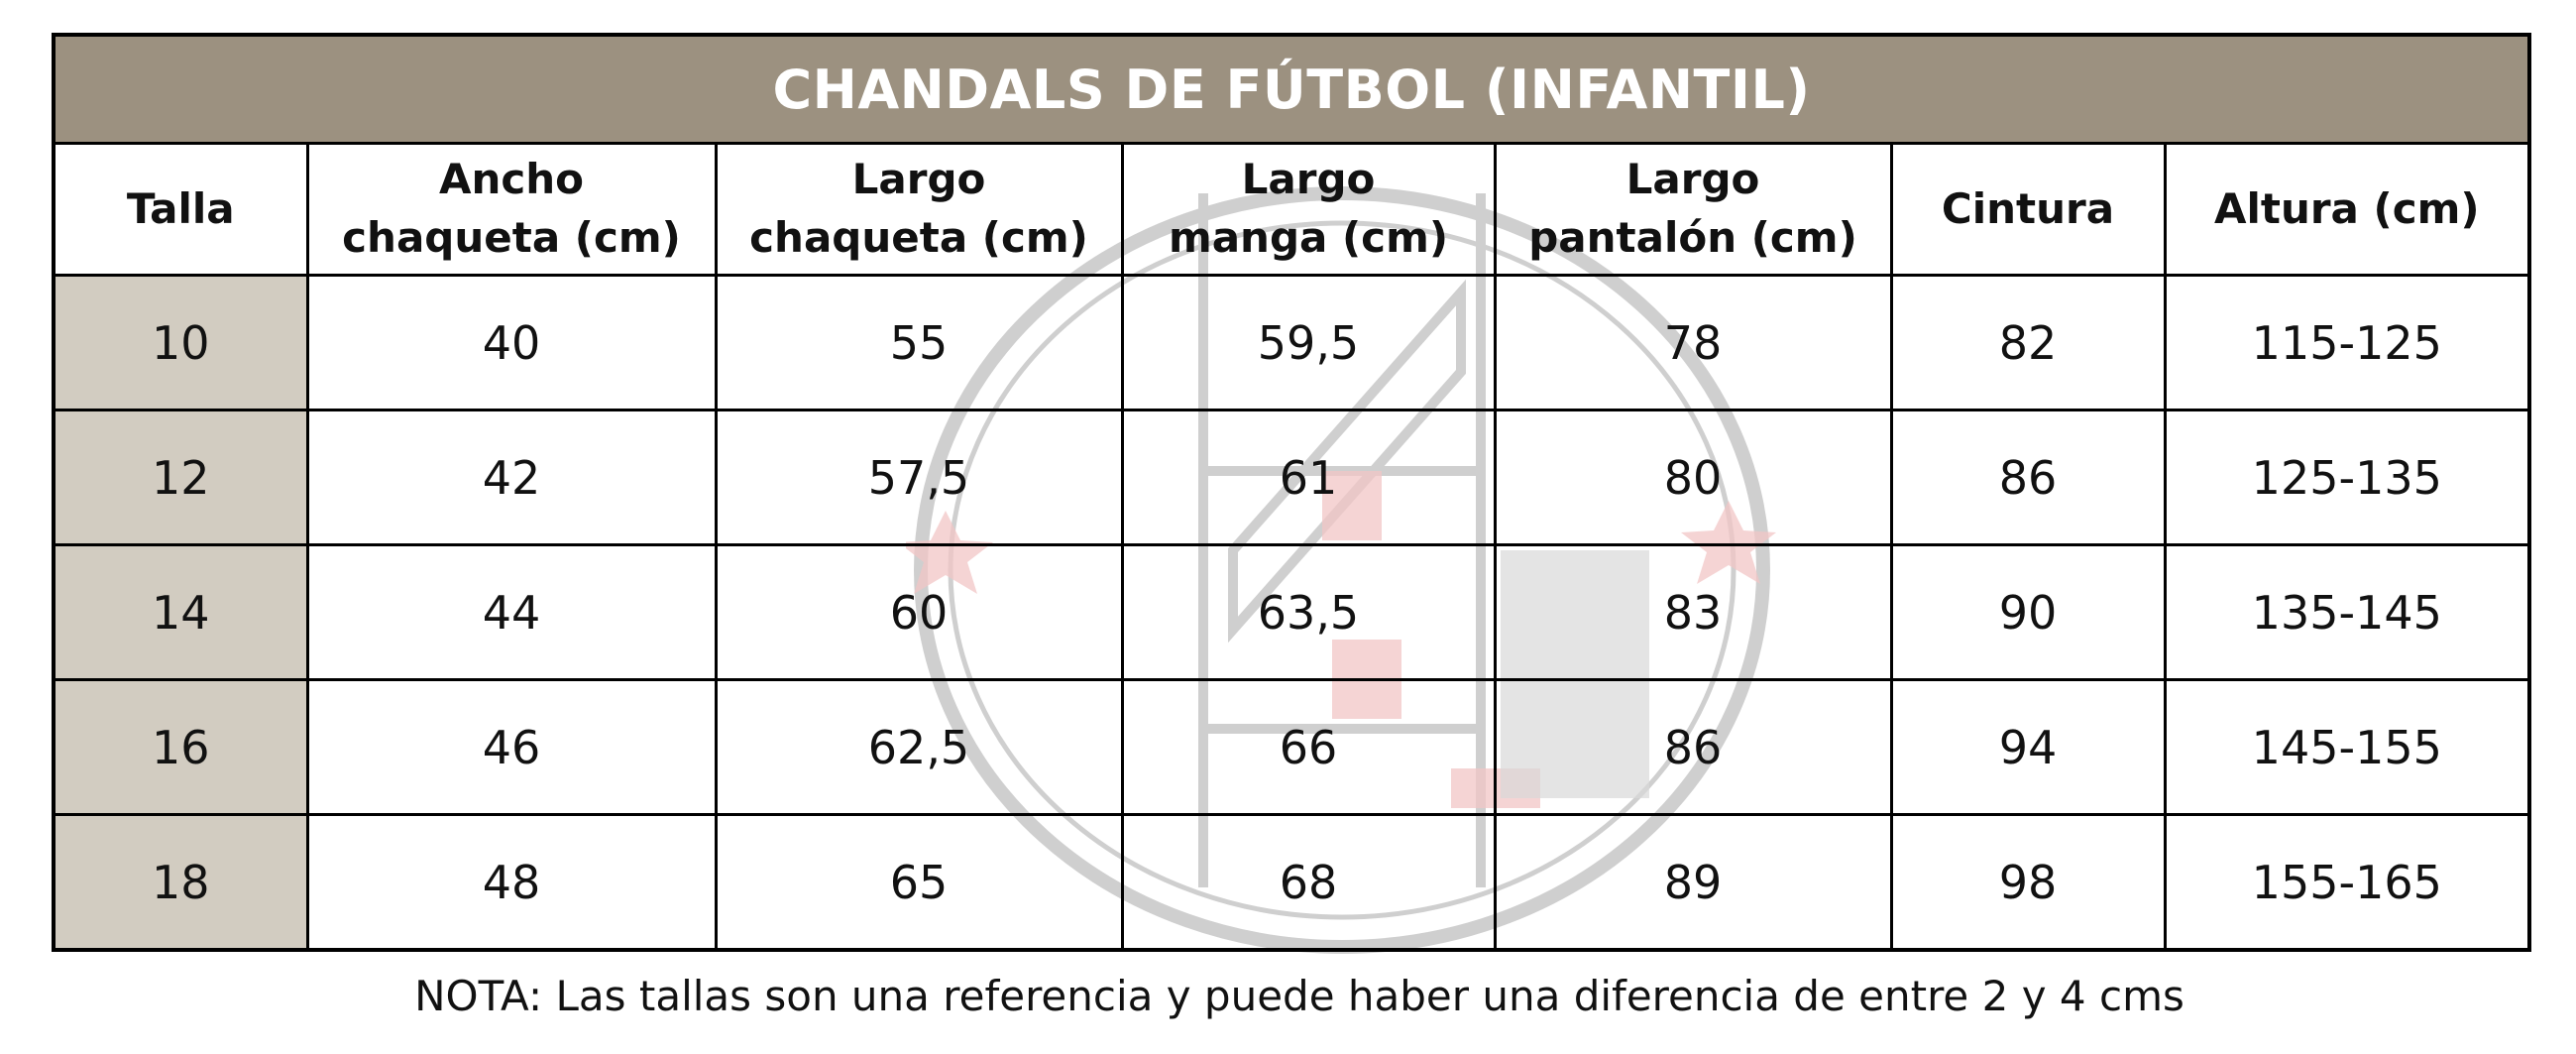 The image size is (2576, 1054). What do you see at coordinates (1308, 747) in the screenshot?
I see `table-cell: 66` at bounding box center [1308, 747].